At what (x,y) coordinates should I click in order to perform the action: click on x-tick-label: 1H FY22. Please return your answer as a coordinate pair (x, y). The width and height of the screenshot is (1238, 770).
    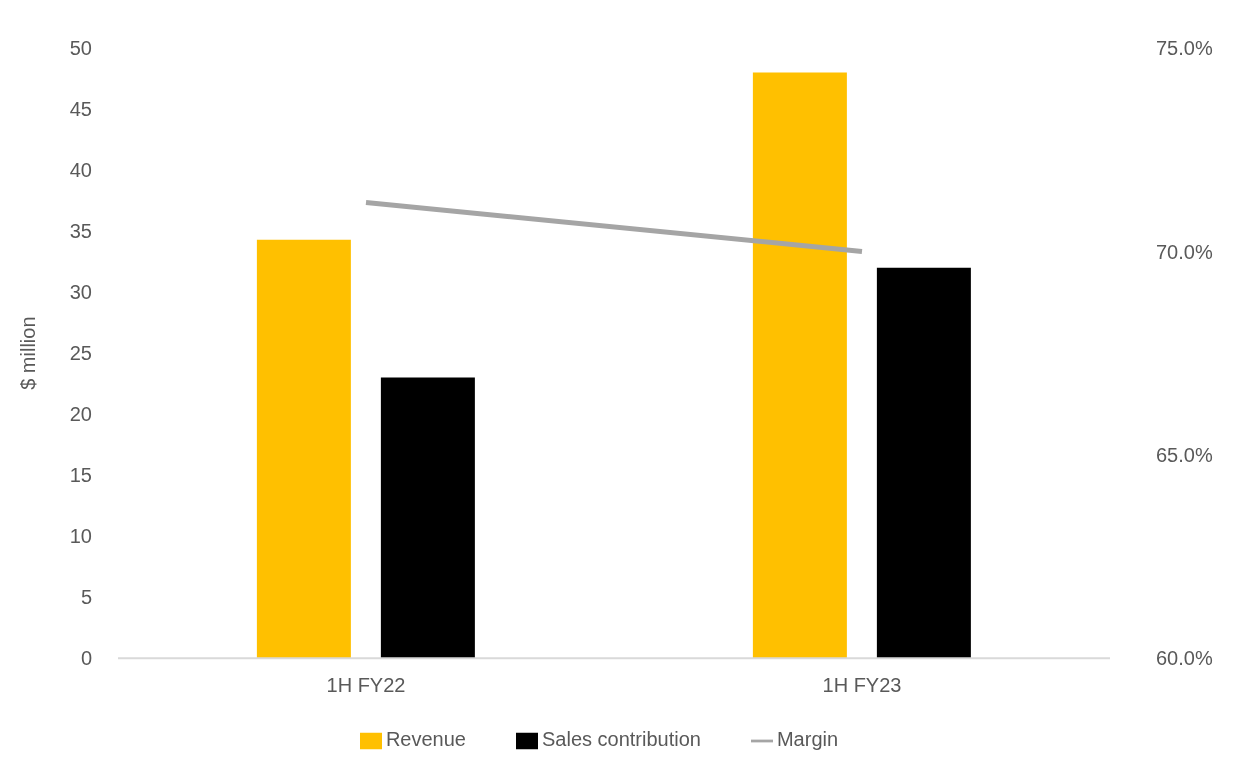
    Looking at the image, I should click on (366, 685).